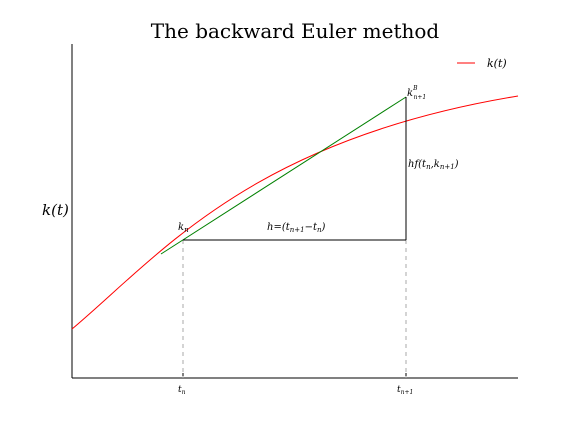  What do you see at coordinates (433, 165) in the screenshot?
I see `label-rise: hf(tn,kn+1)` at bounding box center [433, 165].